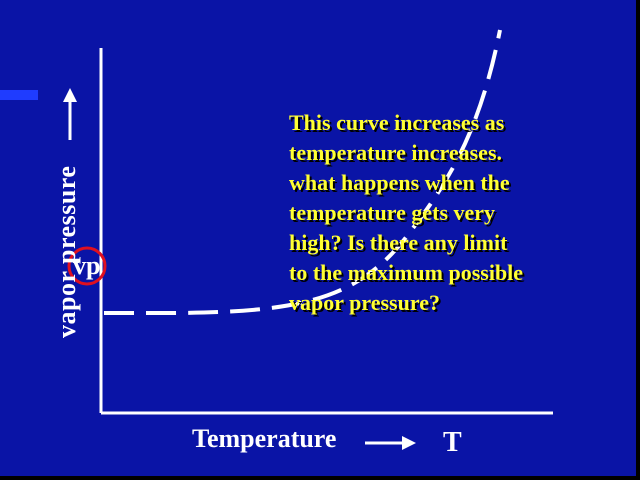 The width and height of the screenshot is (640, 480). Describe the element at coordinates (392, 212) in the screenshot. I see `callout-line: temperature gets very` at that location.